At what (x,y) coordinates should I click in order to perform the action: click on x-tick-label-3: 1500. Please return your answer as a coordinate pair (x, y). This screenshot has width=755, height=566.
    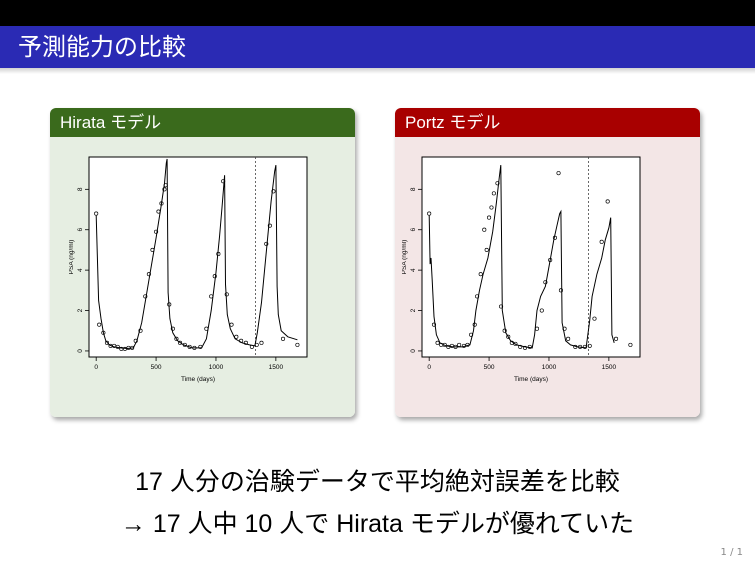
    Looking at the image, I should click on (609, 367).